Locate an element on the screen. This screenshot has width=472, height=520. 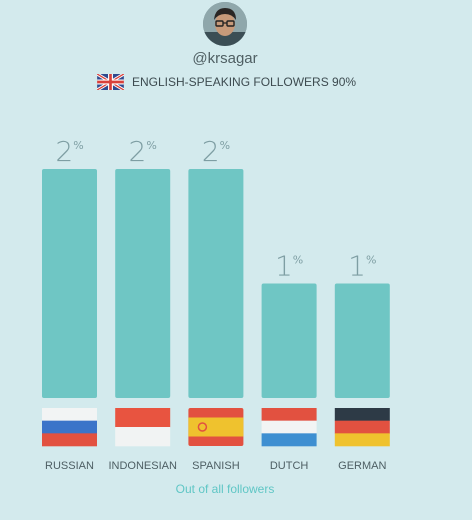
category-label: RUSSIAN is located at coordinates (69, 466).